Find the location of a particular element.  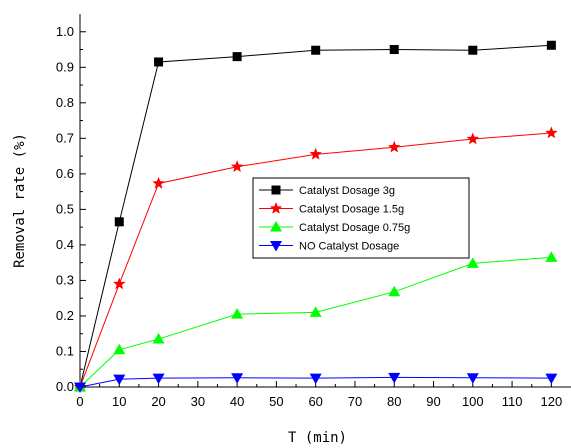

x-axis-title: T (min) is located at coordinates (317, 438).